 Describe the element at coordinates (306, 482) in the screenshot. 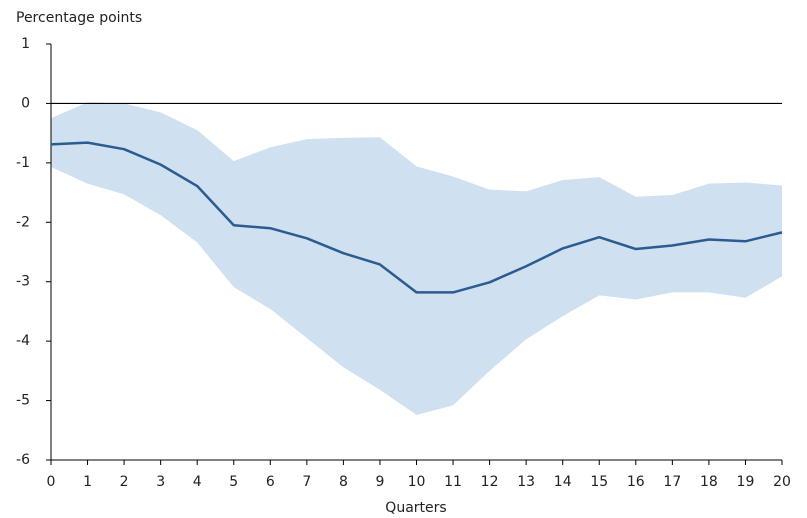

I see `x-tick-label: 7` at that location.